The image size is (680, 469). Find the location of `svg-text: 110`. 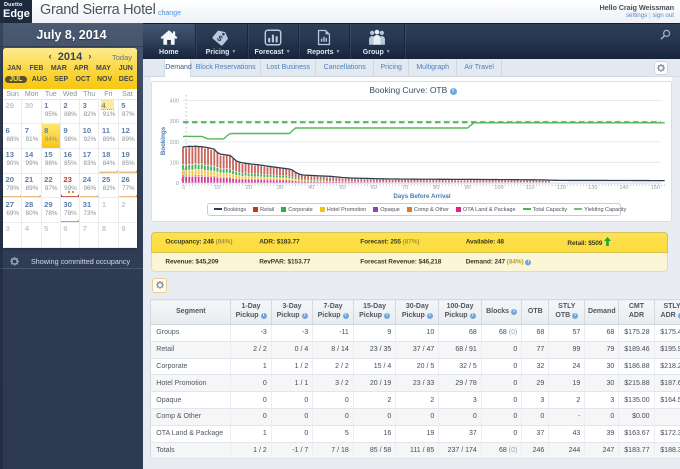

svg-text: 110 is located at coordinates (529, 188).